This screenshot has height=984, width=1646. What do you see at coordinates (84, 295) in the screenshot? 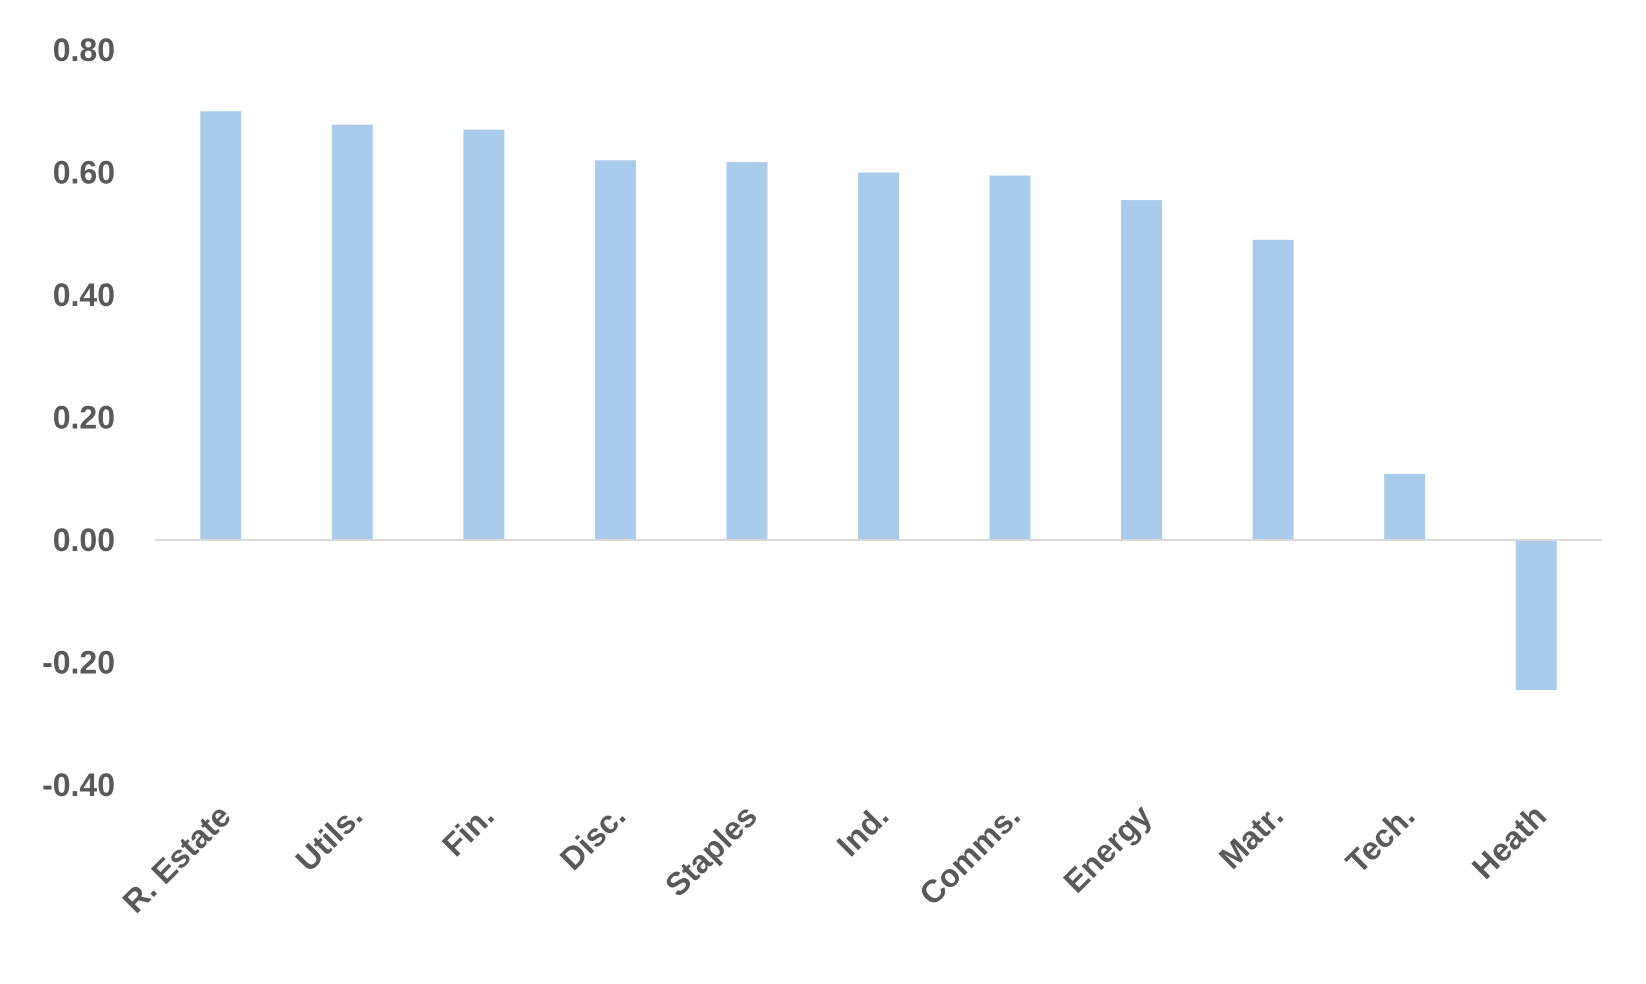
I see `y-tick-label: 0.40` at bounding box center [84, 295].